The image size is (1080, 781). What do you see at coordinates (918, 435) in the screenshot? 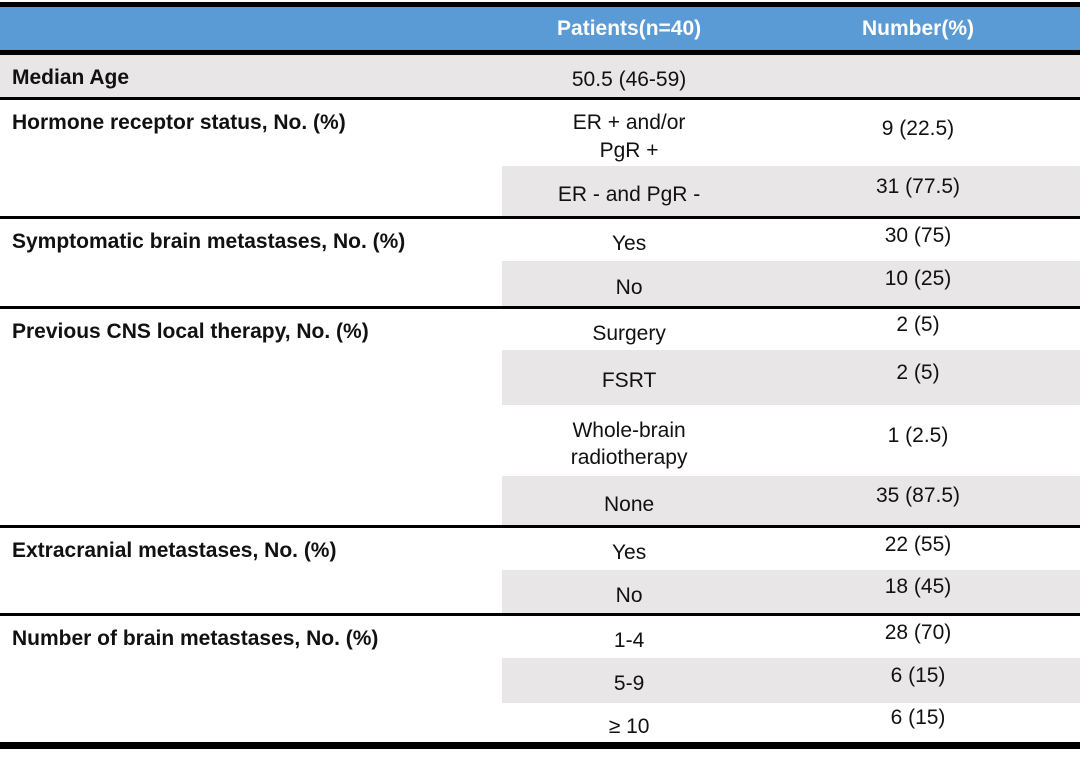
I see `number-cell: 1 (2.5)` at bounding box center [918, 435].